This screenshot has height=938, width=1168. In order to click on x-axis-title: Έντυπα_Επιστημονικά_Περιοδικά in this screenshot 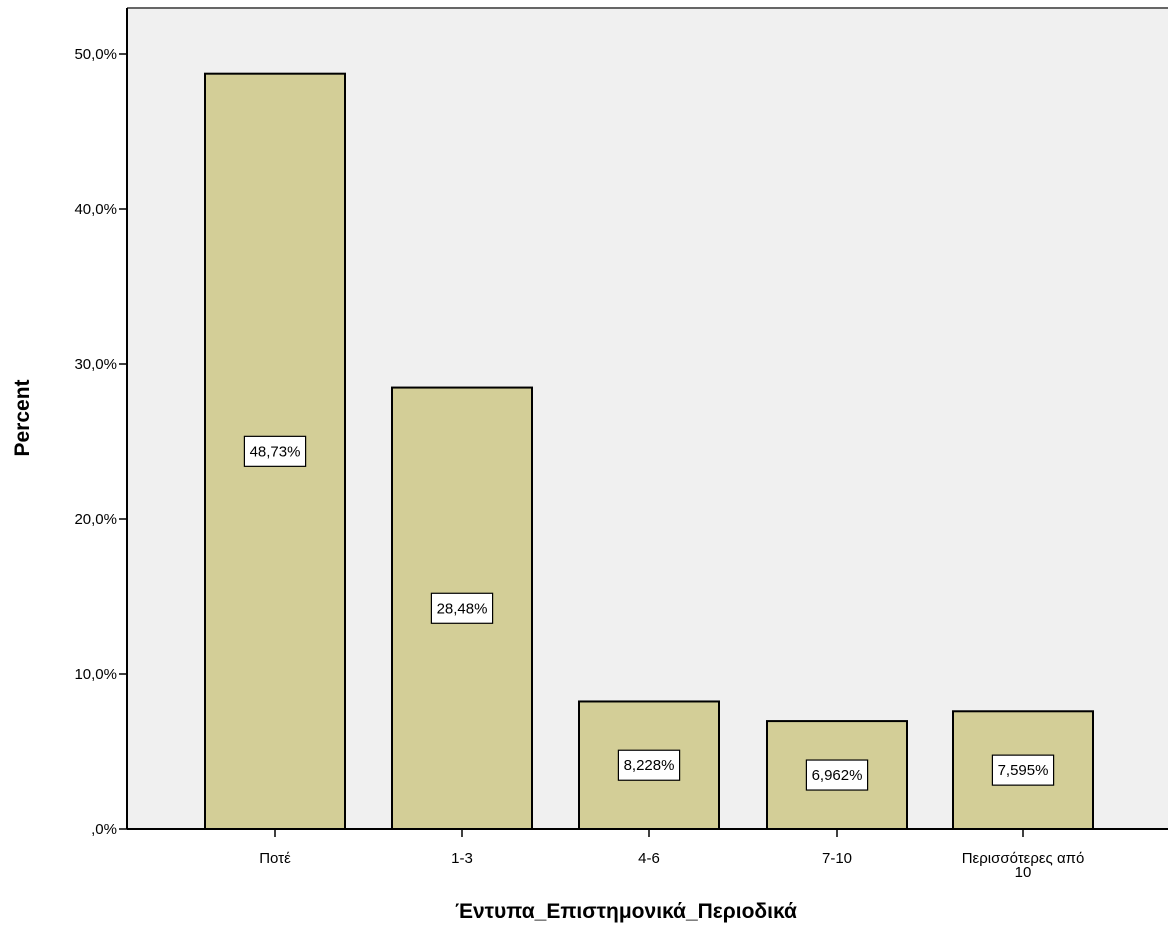, I will do `click(626, 911)`.